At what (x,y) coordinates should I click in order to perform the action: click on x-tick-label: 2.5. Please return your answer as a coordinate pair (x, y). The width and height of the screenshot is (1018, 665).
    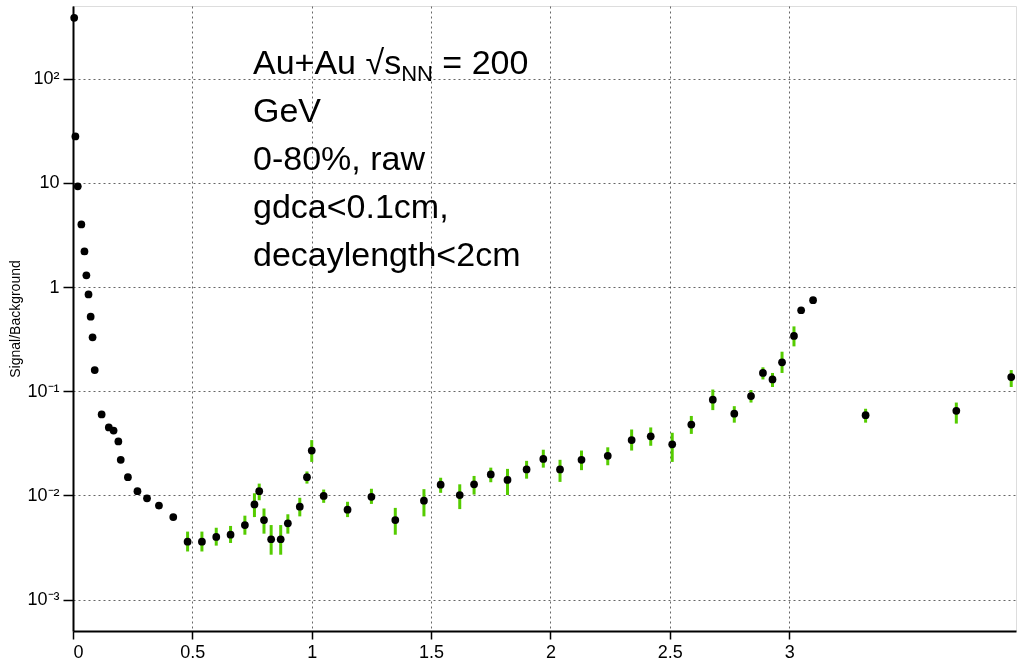
    Looking at the image, I should click on (670, 651).